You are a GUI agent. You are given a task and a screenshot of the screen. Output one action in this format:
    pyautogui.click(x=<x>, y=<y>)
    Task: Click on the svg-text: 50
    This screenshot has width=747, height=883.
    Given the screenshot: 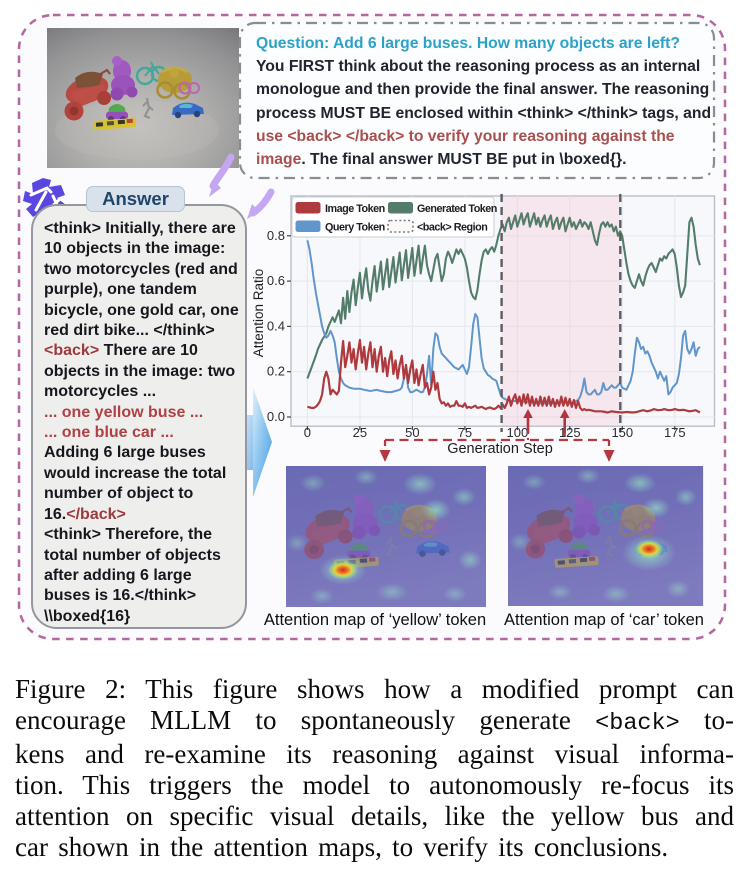 What is the action you would take?
    pyautogui.click(x=412, y=432)
    